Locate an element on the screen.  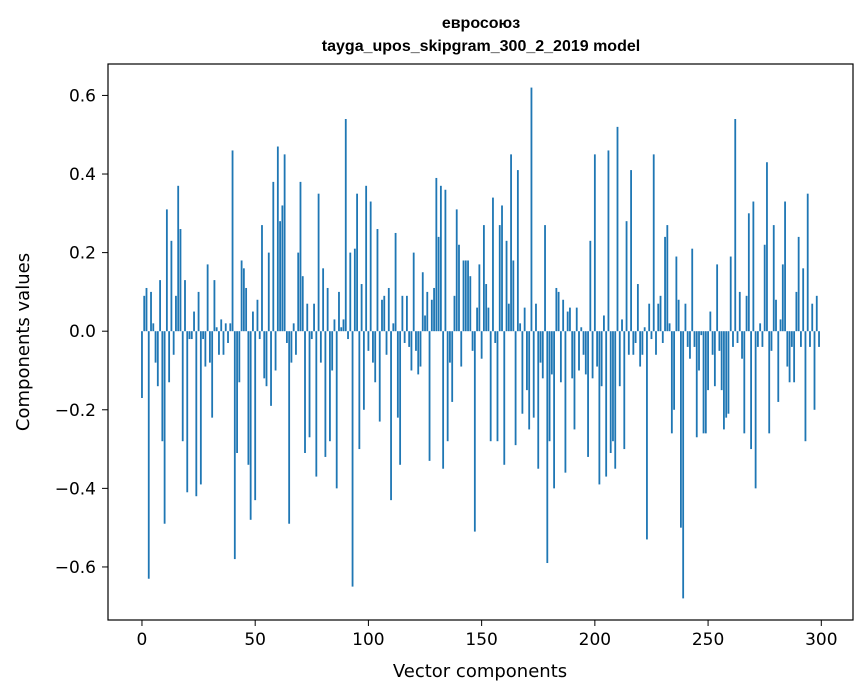
y-tick-label: −0.4 is located at coordinates (75, 489).